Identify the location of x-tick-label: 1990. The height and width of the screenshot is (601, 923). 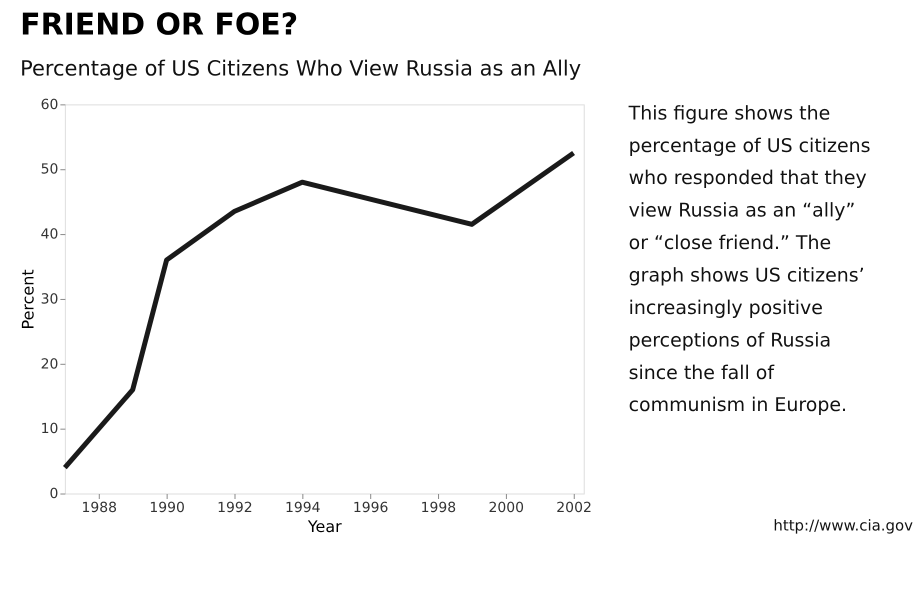
(167, 508).